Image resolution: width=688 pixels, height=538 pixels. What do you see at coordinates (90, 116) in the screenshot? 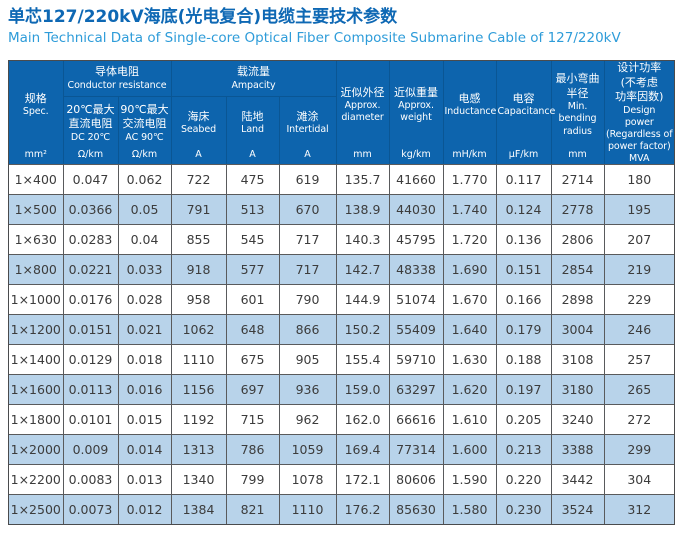
I see `col-header-dc-resistance-zh: 20℃最大 直流电阻` at bounding box center [90, 116].